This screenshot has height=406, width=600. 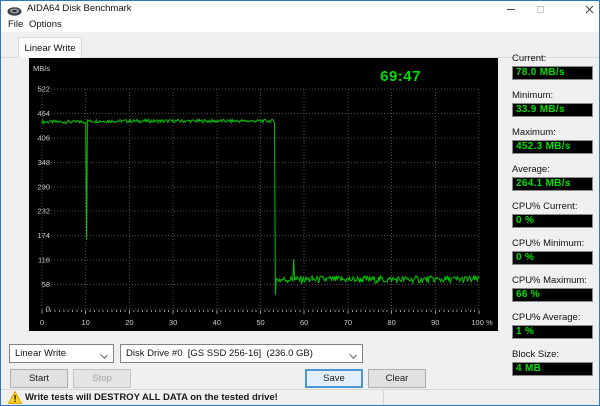 What do you see at coordinates (43, 137) in the screenshot?
I see `svg-text: 406` at bounding box center [43, 137].